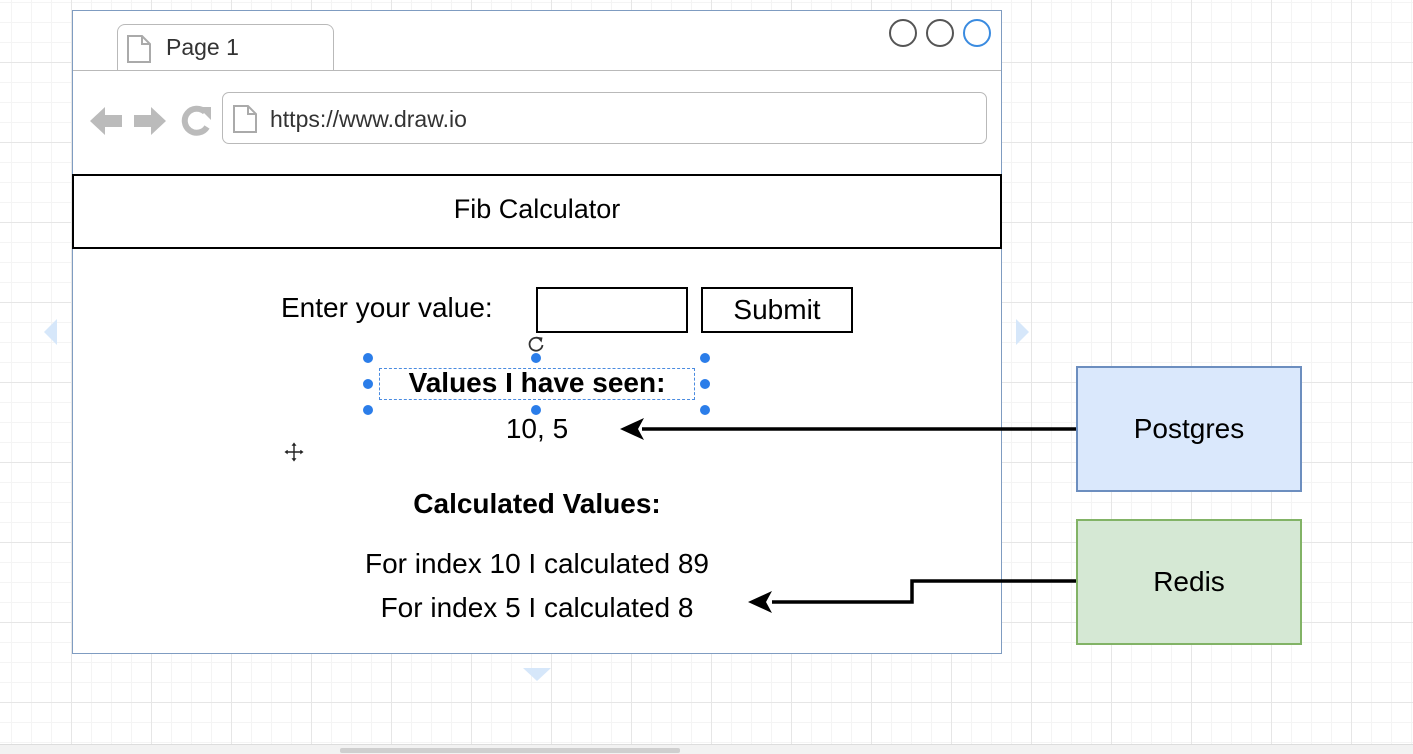  What do you see at coordinates (510, 750) in the screenshot?
I see `scrollbar-thumb` at bounding box center [510, 750].